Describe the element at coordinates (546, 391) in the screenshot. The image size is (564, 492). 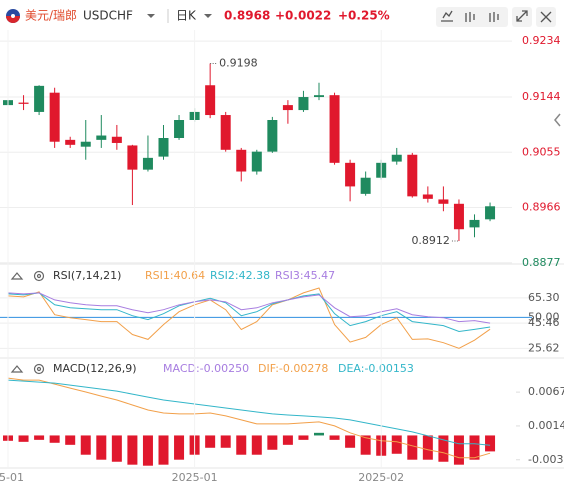
I see `y-tick-label: 0.00679` at that location.